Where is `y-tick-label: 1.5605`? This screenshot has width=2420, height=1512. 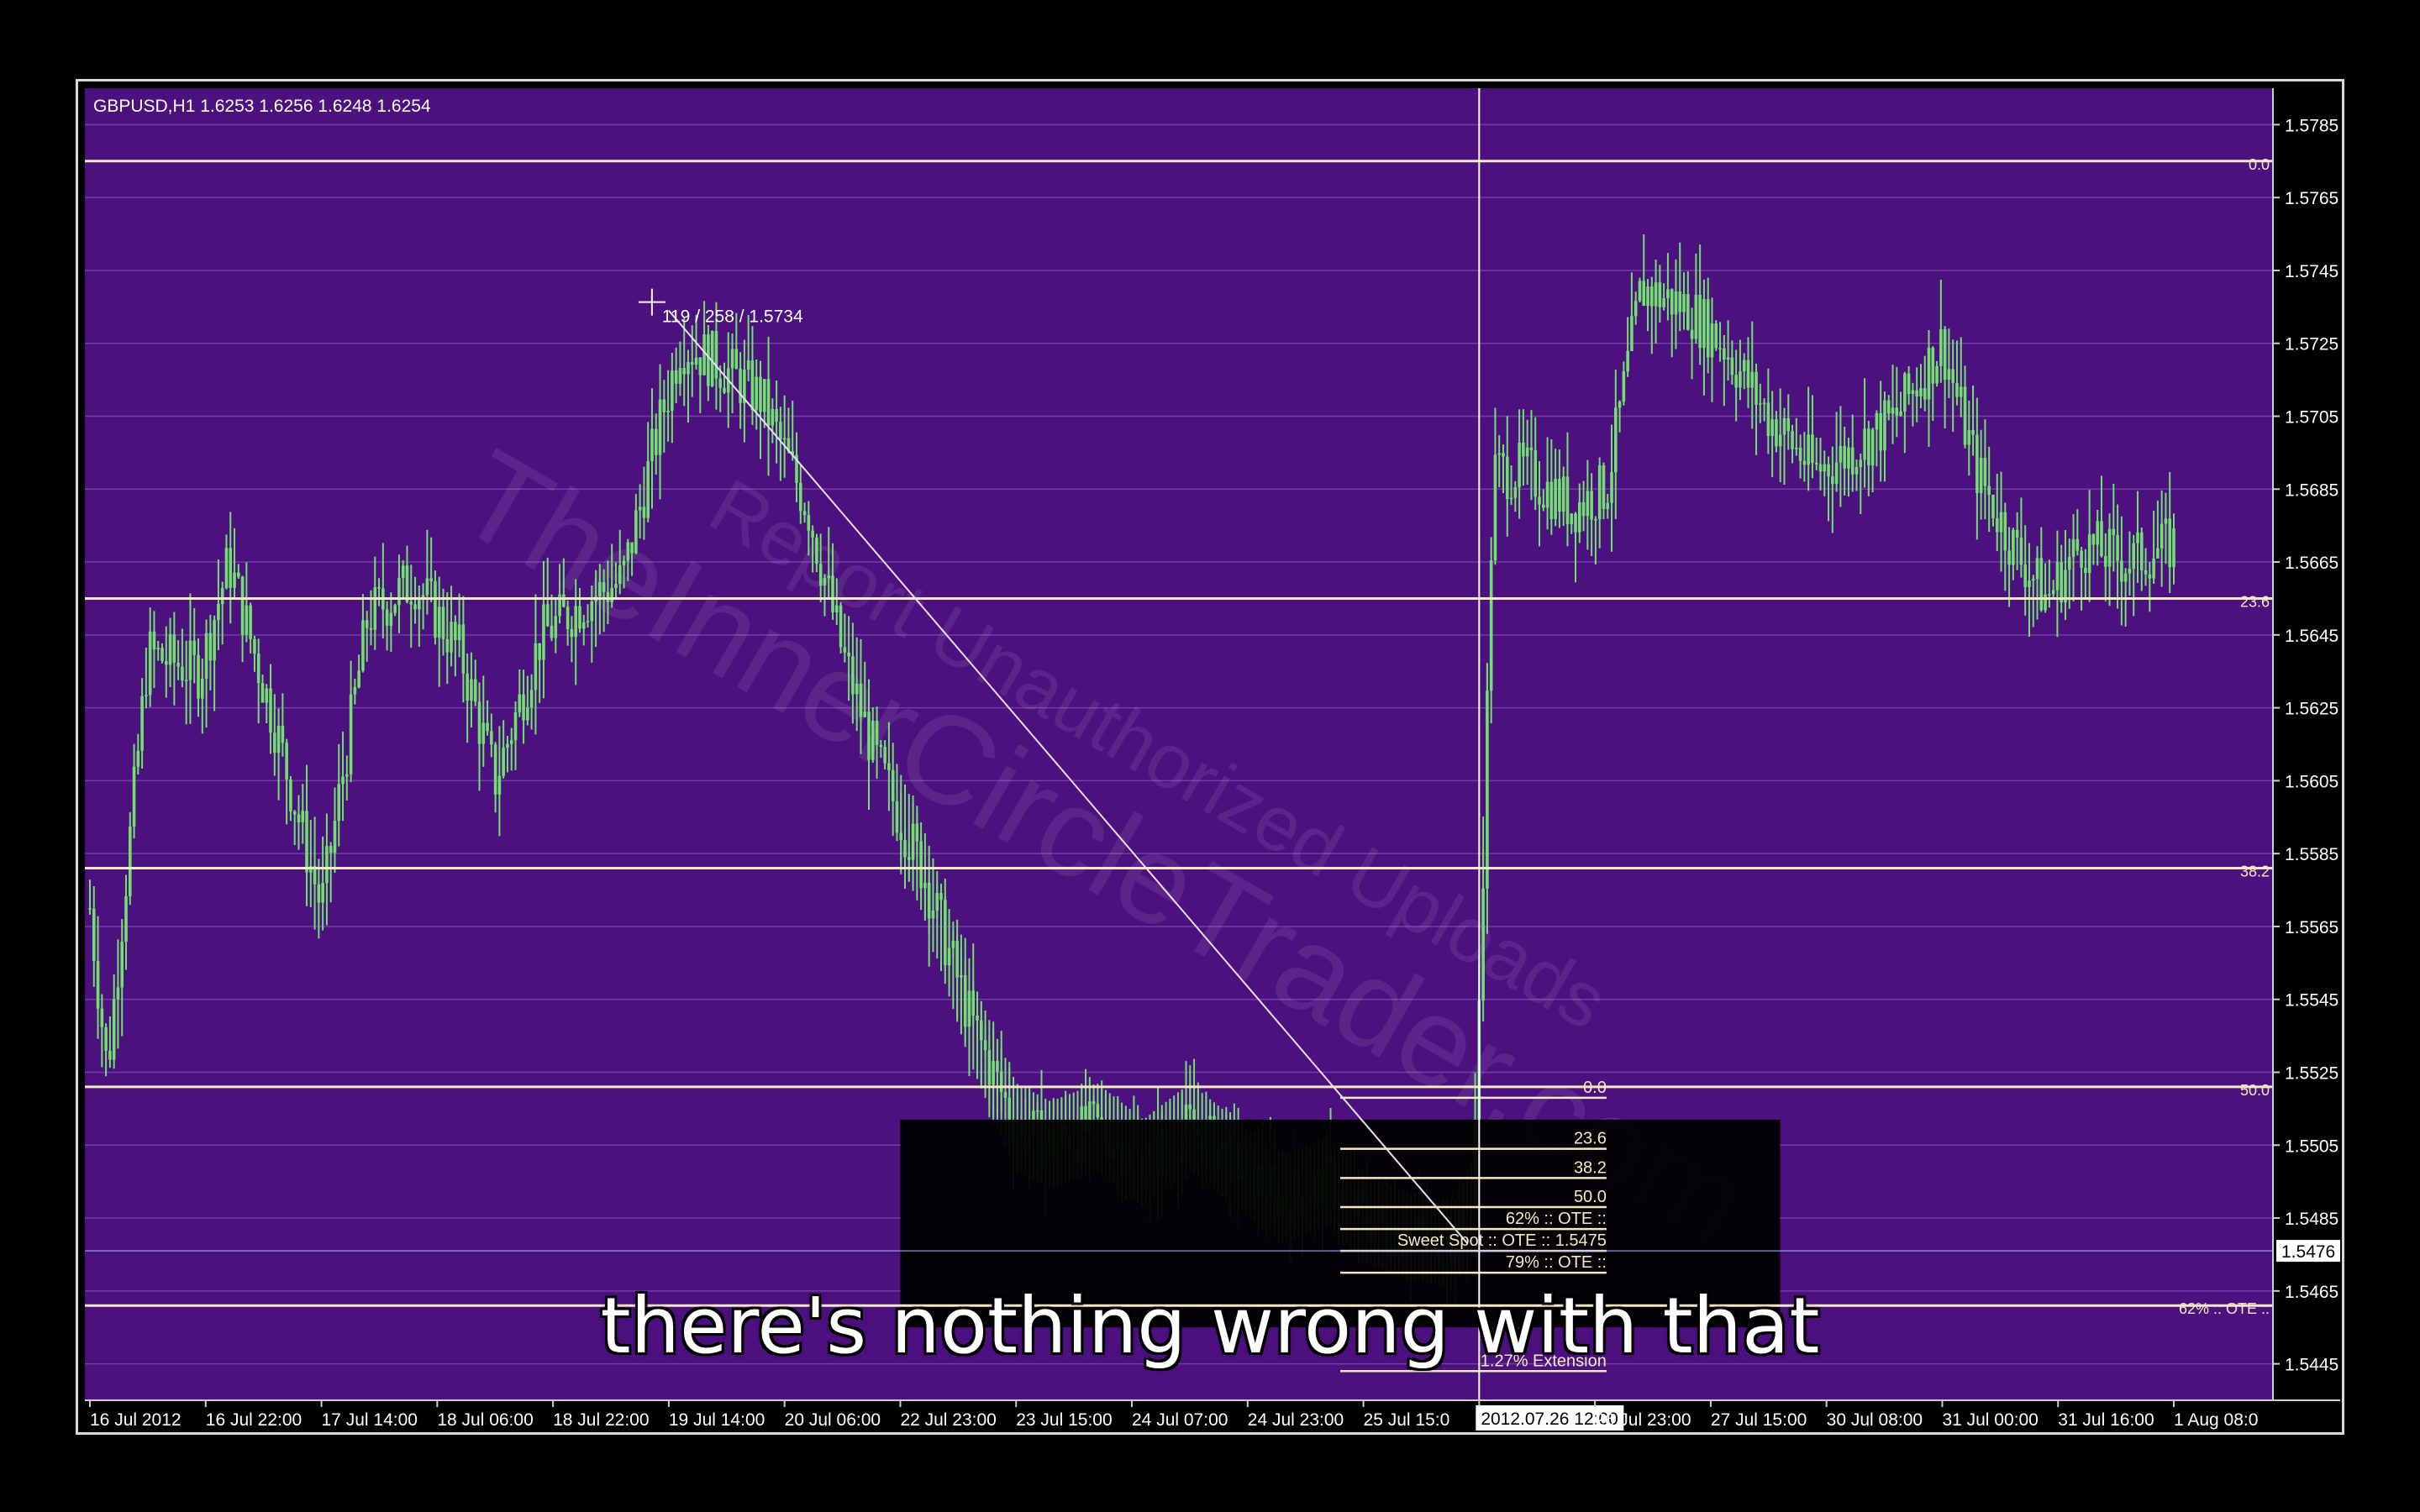 y-tick-label: 1.5605 is located at coordinates (2311, 781).